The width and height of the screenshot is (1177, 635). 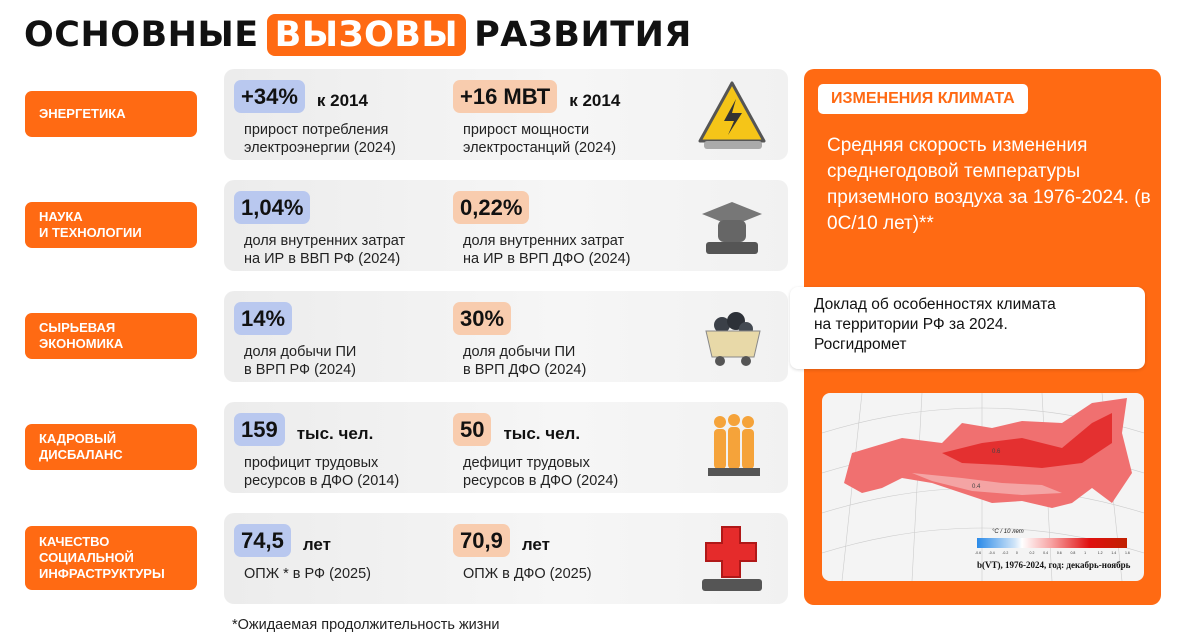 What do you see at coordinates (911, 324) in the screenshot?
I see `source-line: на территории РФ за 2024.` at bounding box center [911, 324].